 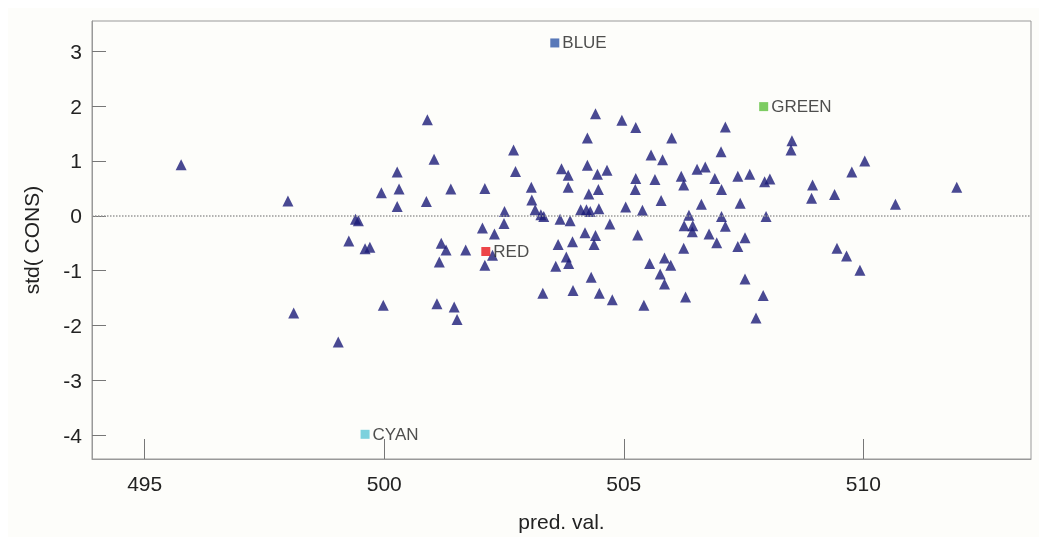 I want to click on y-tick-label: 0, so click(x=76, y=216).